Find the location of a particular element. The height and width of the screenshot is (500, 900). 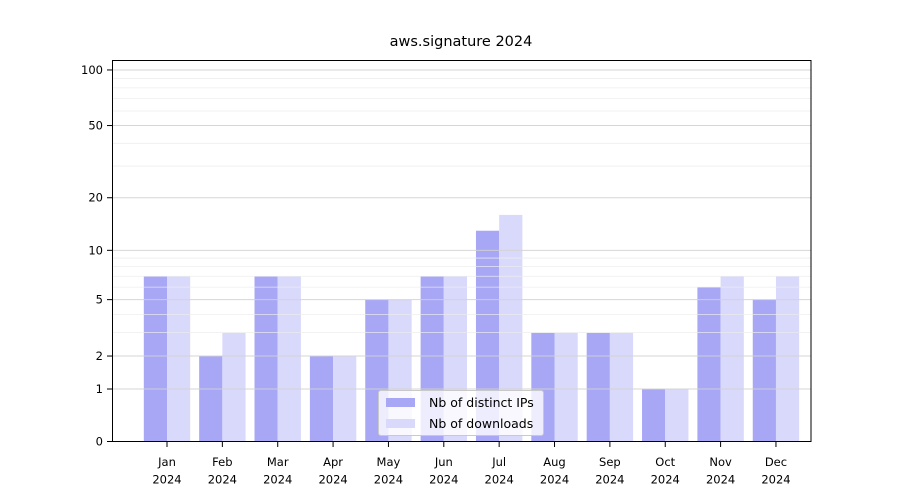

legend-item-downloads: Nb of downloads is located at coordinates (461, 423).